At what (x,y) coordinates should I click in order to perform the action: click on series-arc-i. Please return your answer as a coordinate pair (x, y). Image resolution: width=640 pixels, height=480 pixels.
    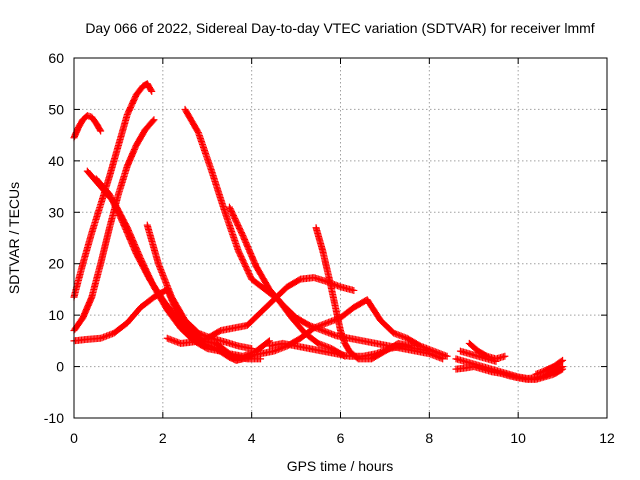
    Looking at the image, I should click on (265, 232).